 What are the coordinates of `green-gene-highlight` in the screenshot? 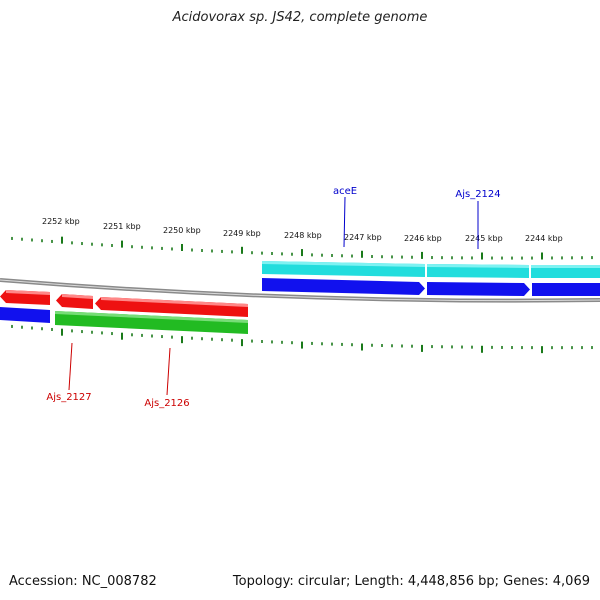 It's located at (151, 317).